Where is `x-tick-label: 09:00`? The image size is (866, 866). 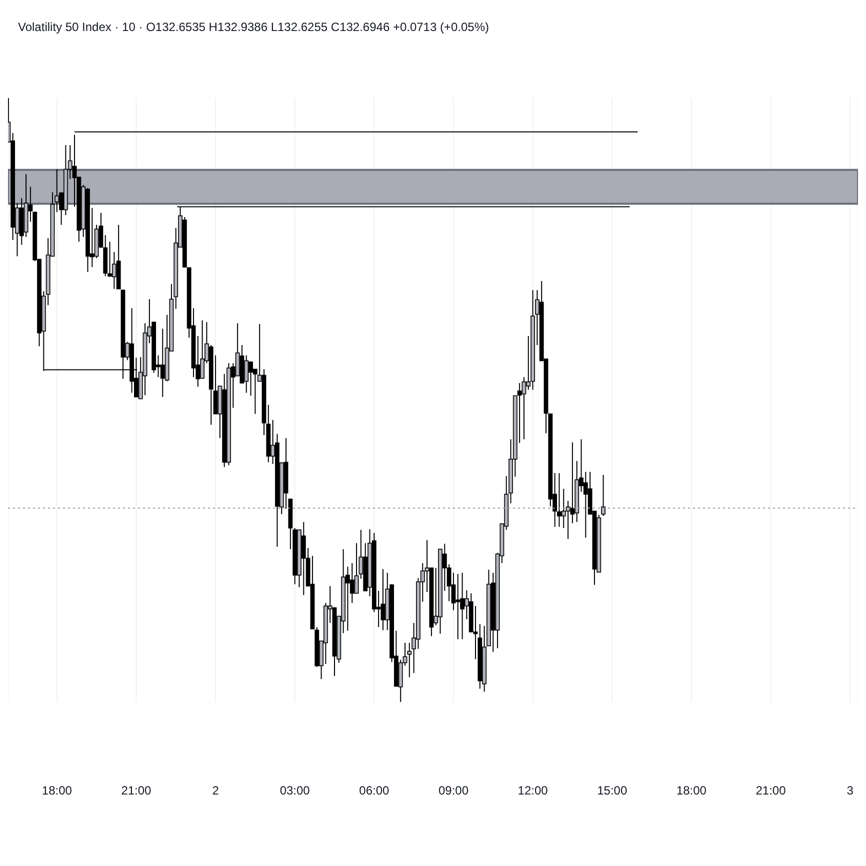 x-tick-label: 09:00 is located at coordinates (453, 791).